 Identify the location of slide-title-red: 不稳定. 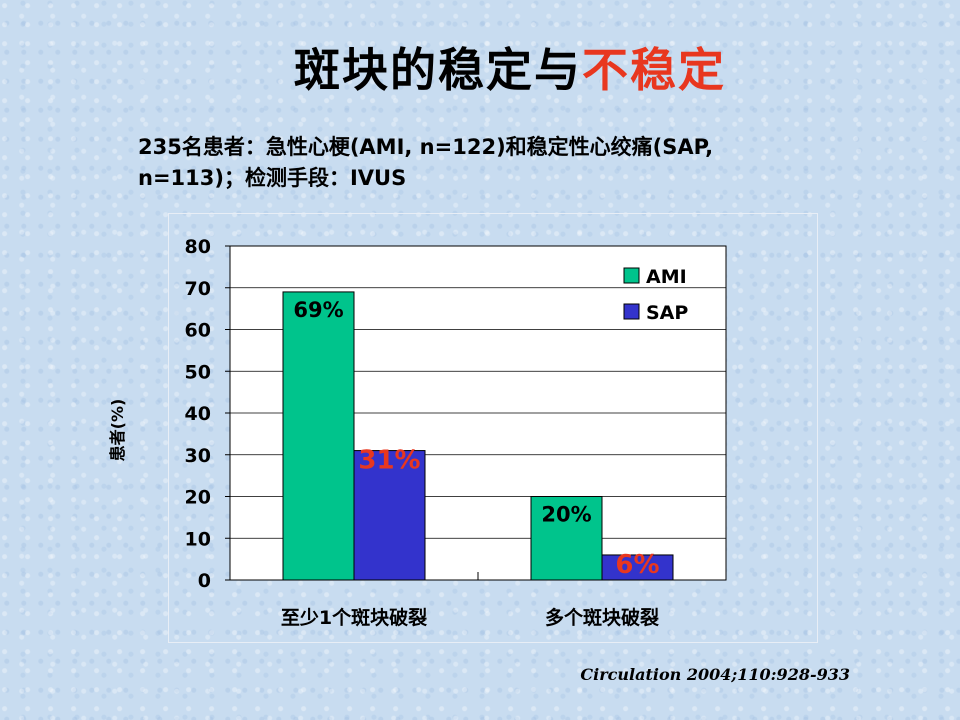
(654, 70).